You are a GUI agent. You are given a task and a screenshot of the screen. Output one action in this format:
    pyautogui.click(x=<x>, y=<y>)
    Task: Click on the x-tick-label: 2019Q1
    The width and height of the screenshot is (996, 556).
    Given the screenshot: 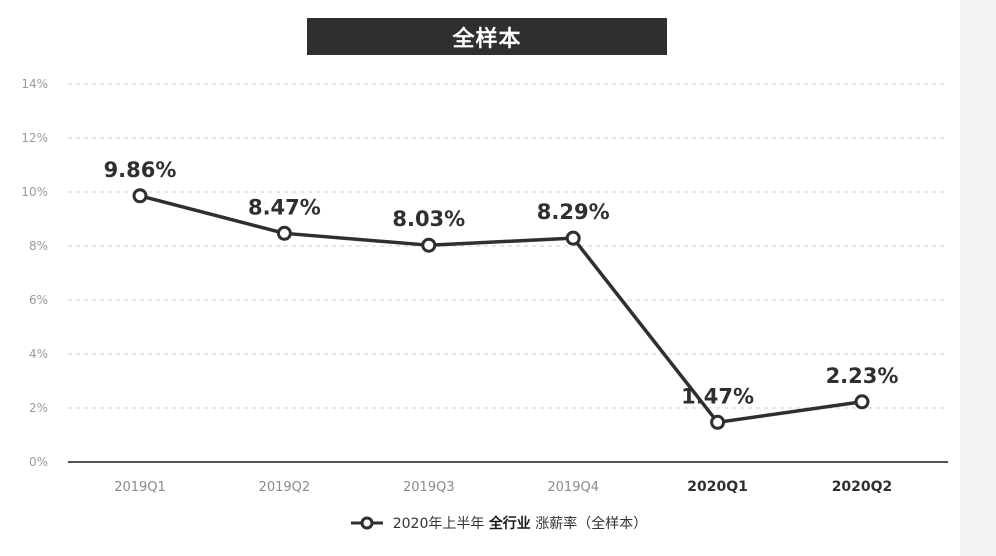 What is the action you would take?
    pyautogui.click(x=140, y=487)
    